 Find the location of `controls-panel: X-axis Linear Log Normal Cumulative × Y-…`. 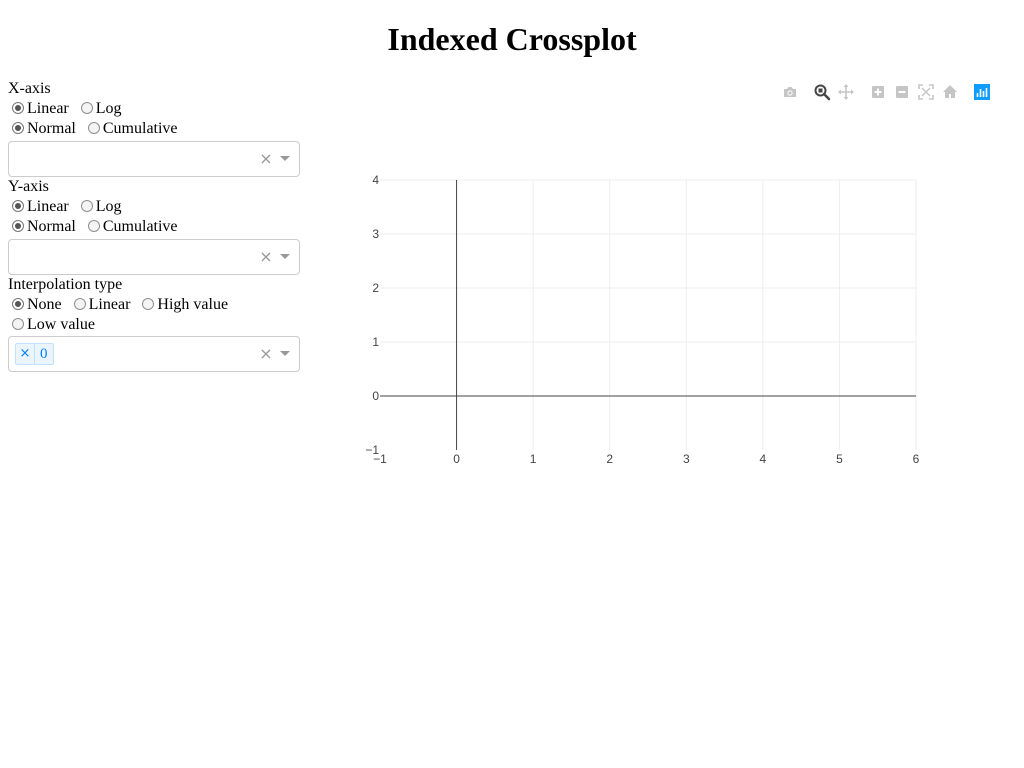

controls-panel: X-axis Linear Log Normal Cumulative × Y-… is located at coordinates (154, 225).